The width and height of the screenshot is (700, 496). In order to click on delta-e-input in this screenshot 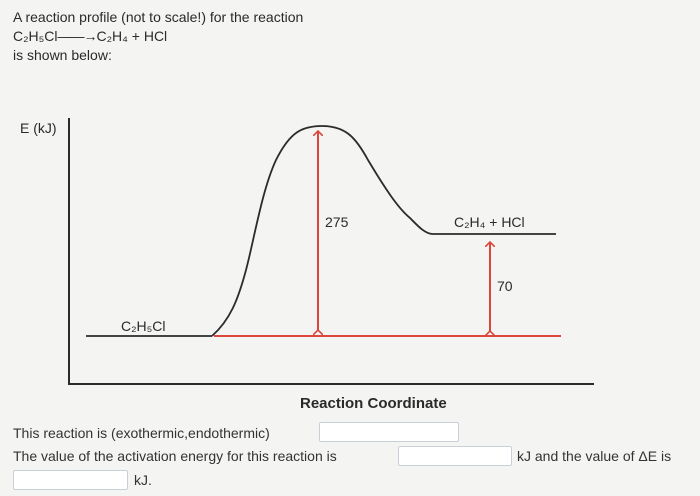, I will do `click(70, 480)`.